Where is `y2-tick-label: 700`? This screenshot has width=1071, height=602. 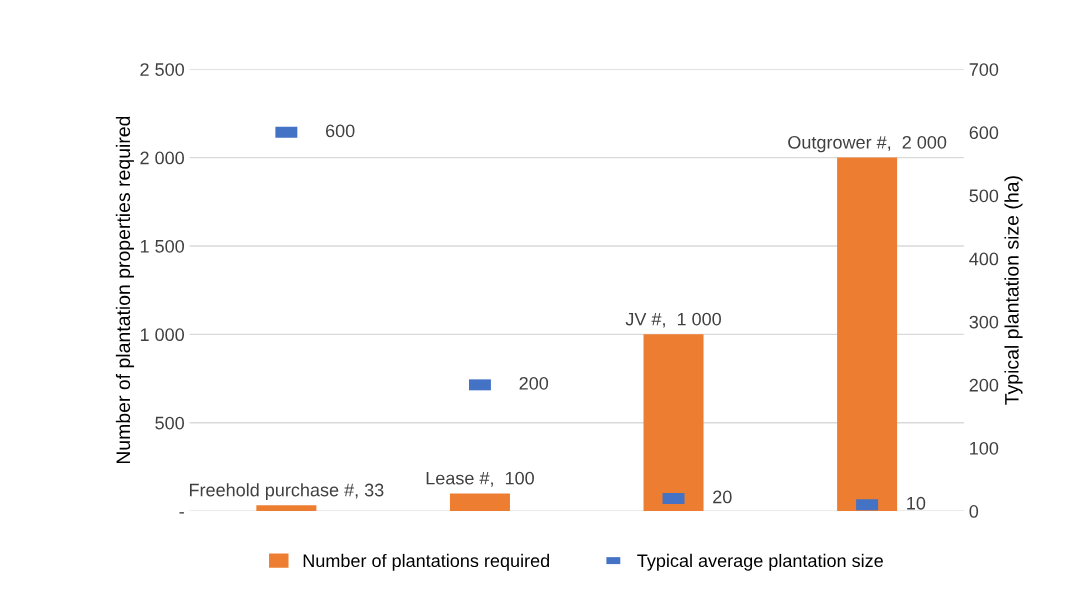 y2-tick-label: 700 is located at coordinates (984, 69).